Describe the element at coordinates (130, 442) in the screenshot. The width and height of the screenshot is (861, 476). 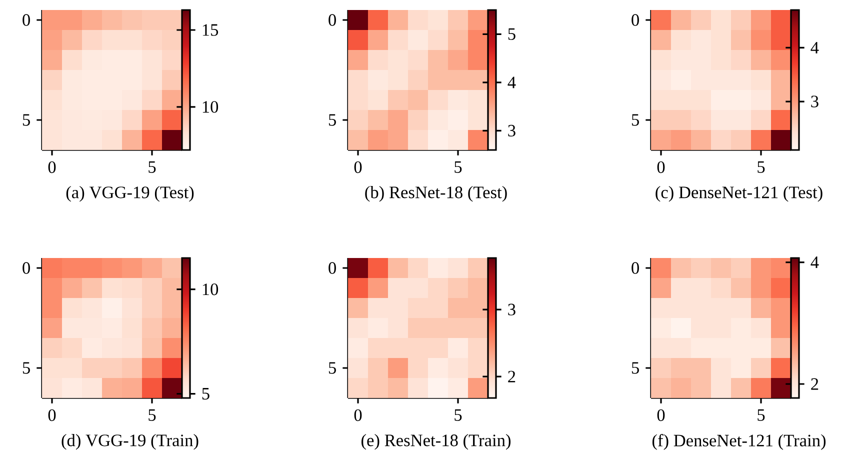
I see `text: (d) VGG-19 (Train)` at that location.